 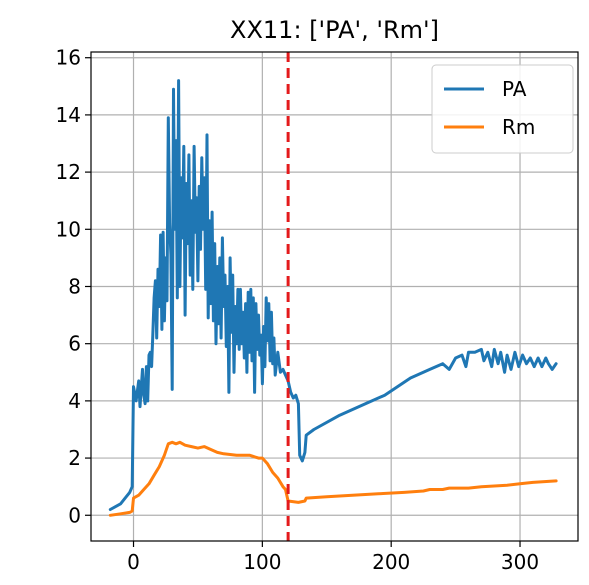 I want to click on y-tick-label: 10, so click(x=68, y=229).